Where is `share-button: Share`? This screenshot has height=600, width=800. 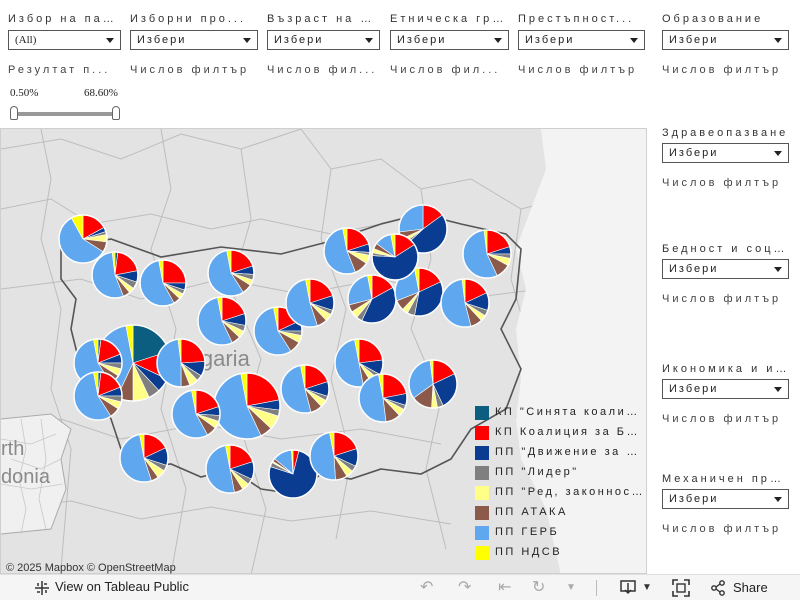
share-button: Share is located at coordinates (750, 587).